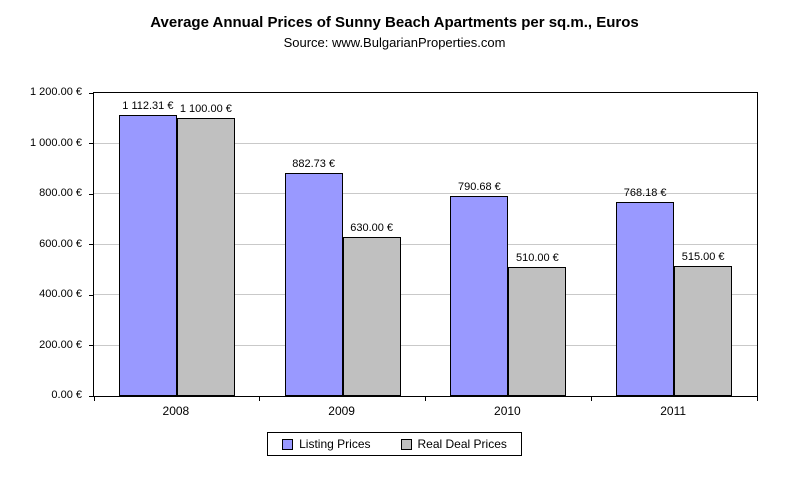  I want to click on x-axis: 2008 2009 2010 2011, so click(424, 407).